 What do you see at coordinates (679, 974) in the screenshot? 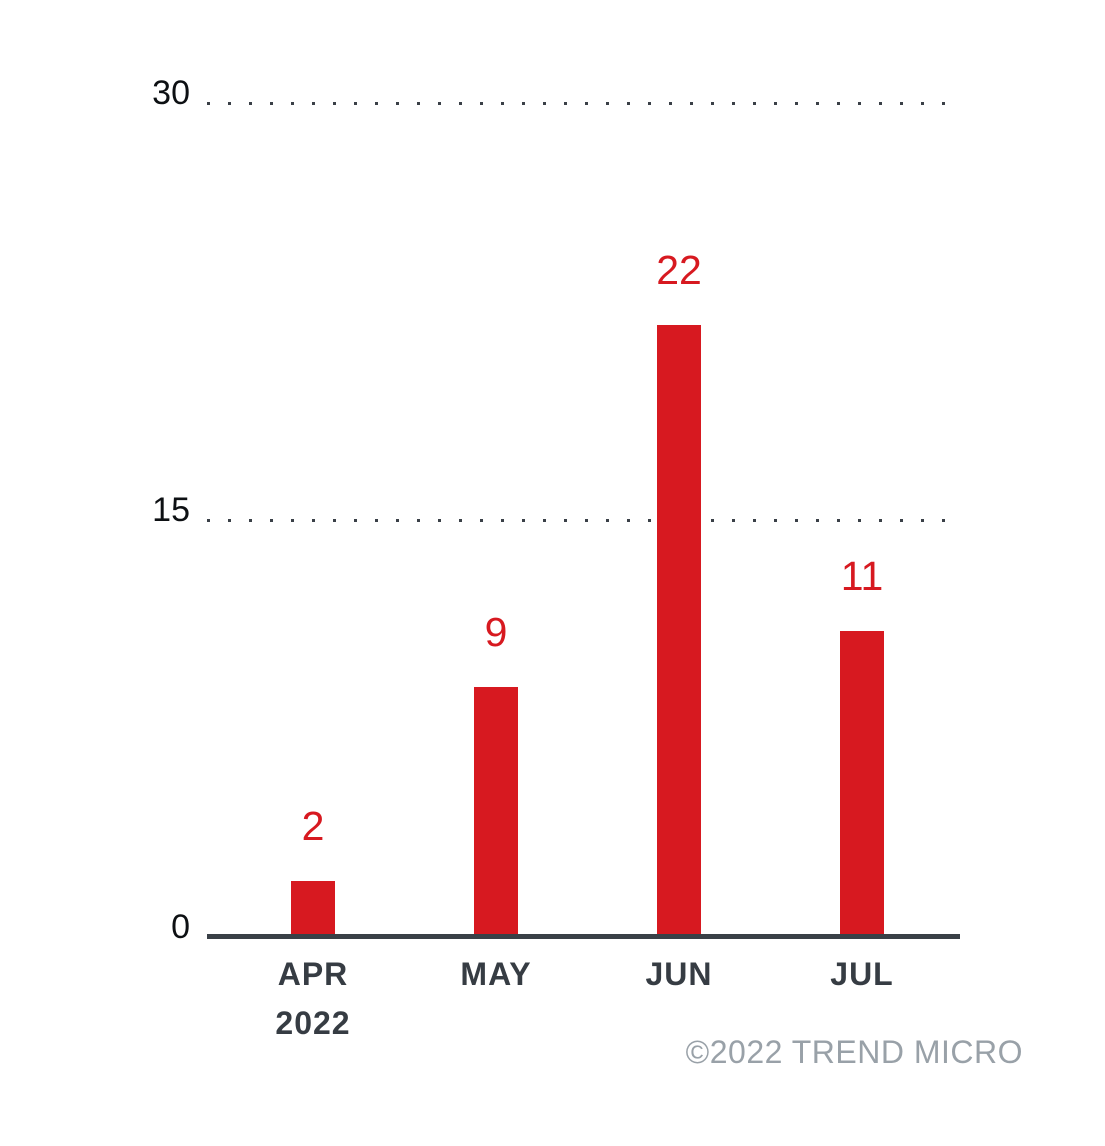
I see `x-axis-label-jun: JUN` at bounding box center [679, 974].